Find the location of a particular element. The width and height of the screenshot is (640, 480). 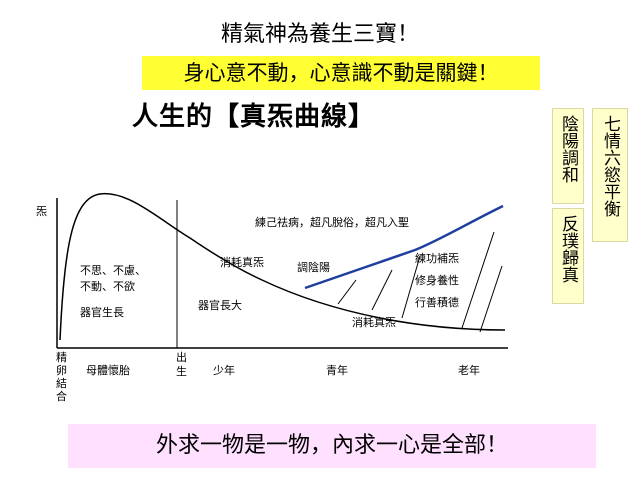

stage-label-adult: 青年 is located at coordinates (337, 370).